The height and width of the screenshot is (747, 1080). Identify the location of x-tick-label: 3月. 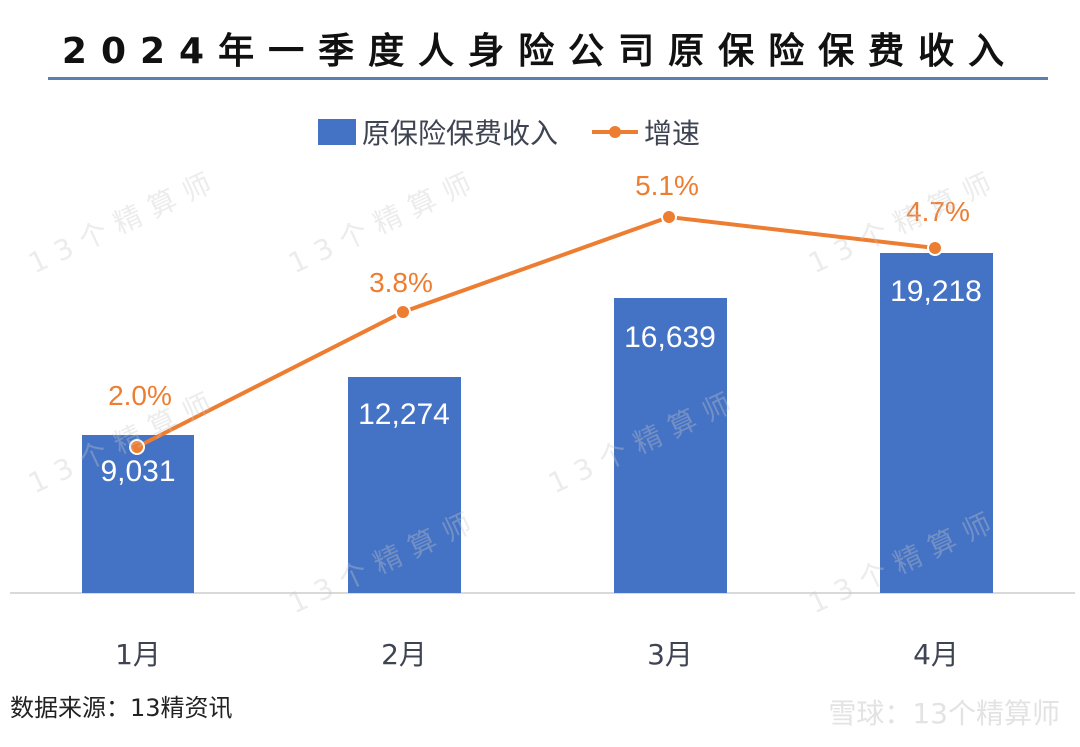
(670, 654).